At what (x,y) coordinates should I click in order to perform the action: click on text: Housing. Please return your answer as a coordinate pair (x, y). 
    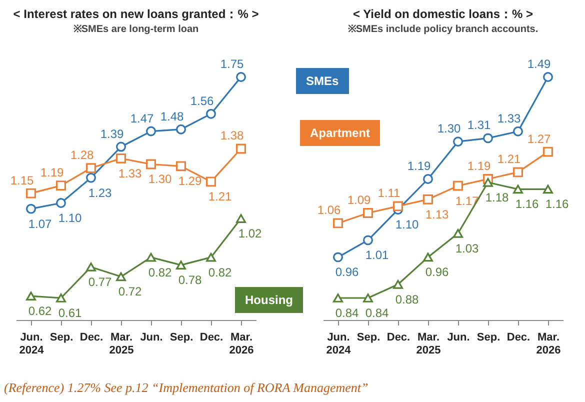
    Looking at the image, I should click on (269, 300).